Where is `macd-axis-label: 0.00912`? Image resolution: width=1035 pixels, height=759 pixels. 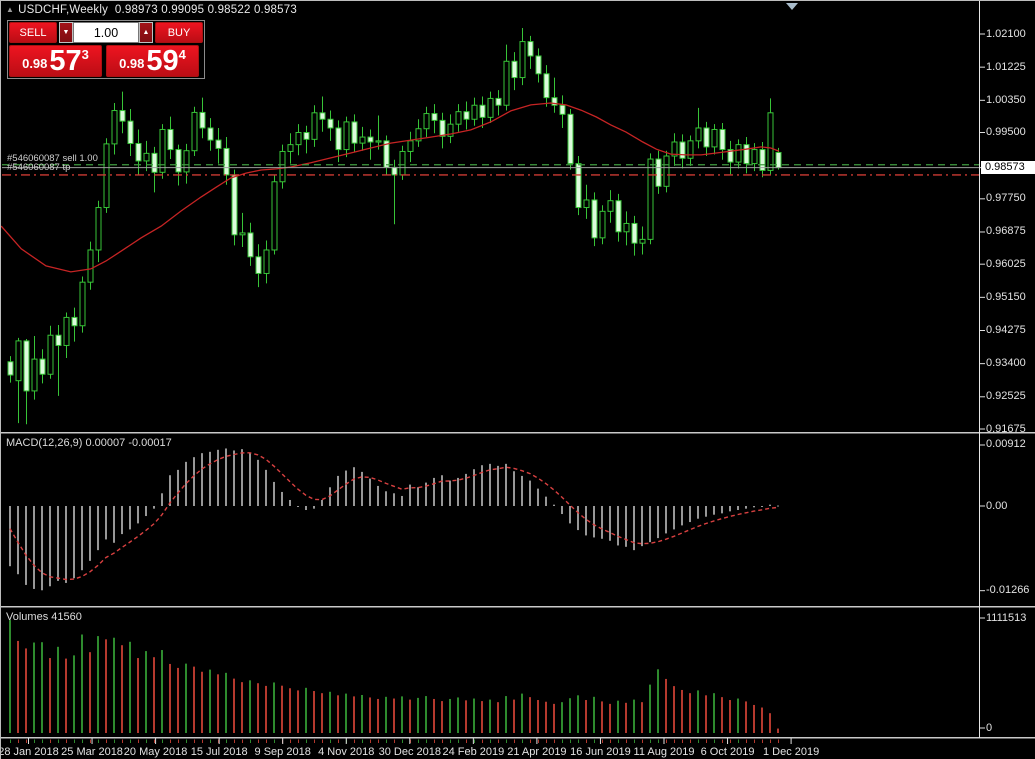 macd-axis-label: 0.00912 is located at coordinates (1006, 444).